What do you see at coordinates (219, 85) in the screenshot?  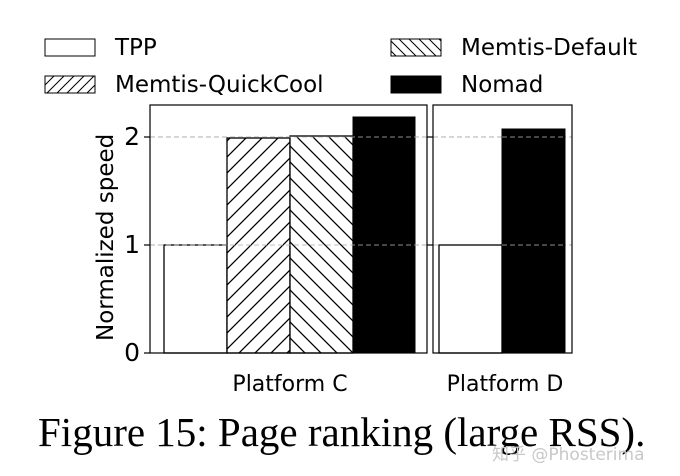 I see `legend-label-memtis-quickcool: Memtis-QuickCool` at bounding box center [219, 85].